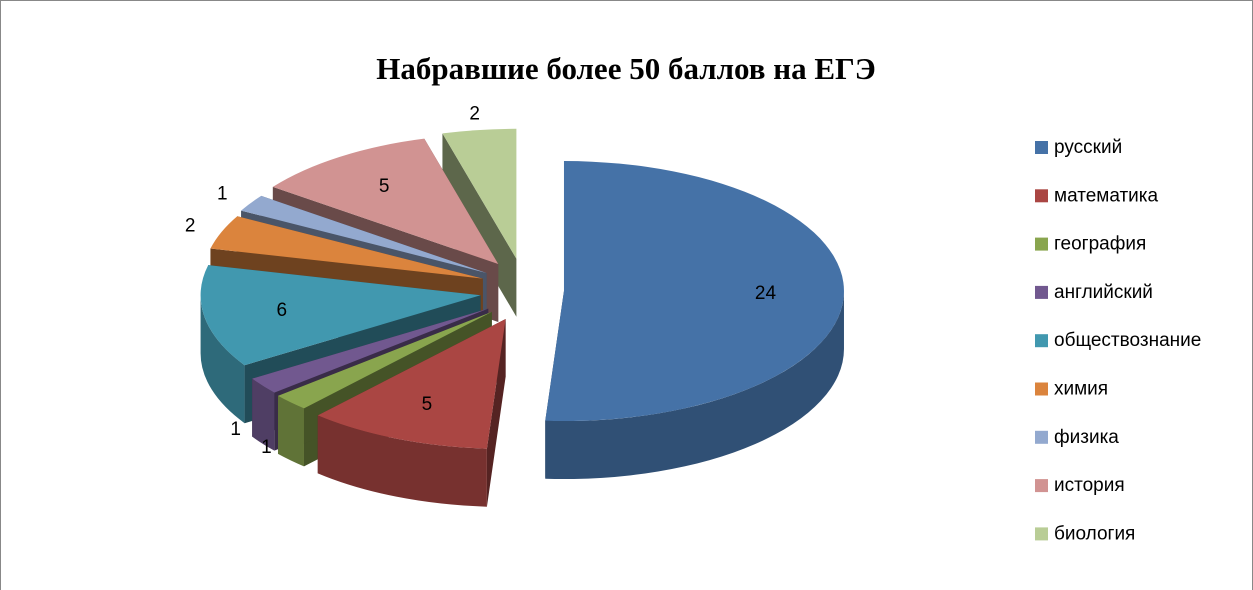  What do you see at coordinates (1106, 195) in the screenshot?
I see `legend-label: математика` at bounding box center [1106, 195].